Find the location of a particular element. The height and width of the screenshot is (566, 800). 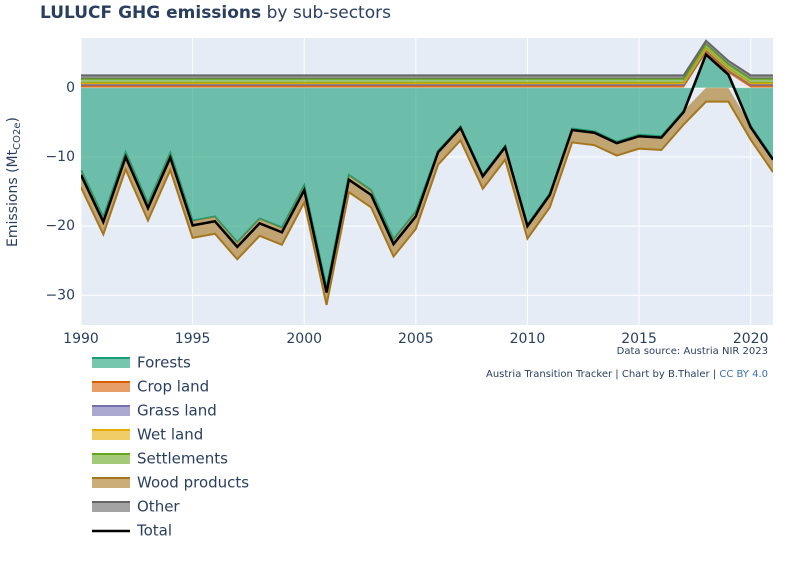

x-tick-label: 2015 is located at coordinates (639, 339).